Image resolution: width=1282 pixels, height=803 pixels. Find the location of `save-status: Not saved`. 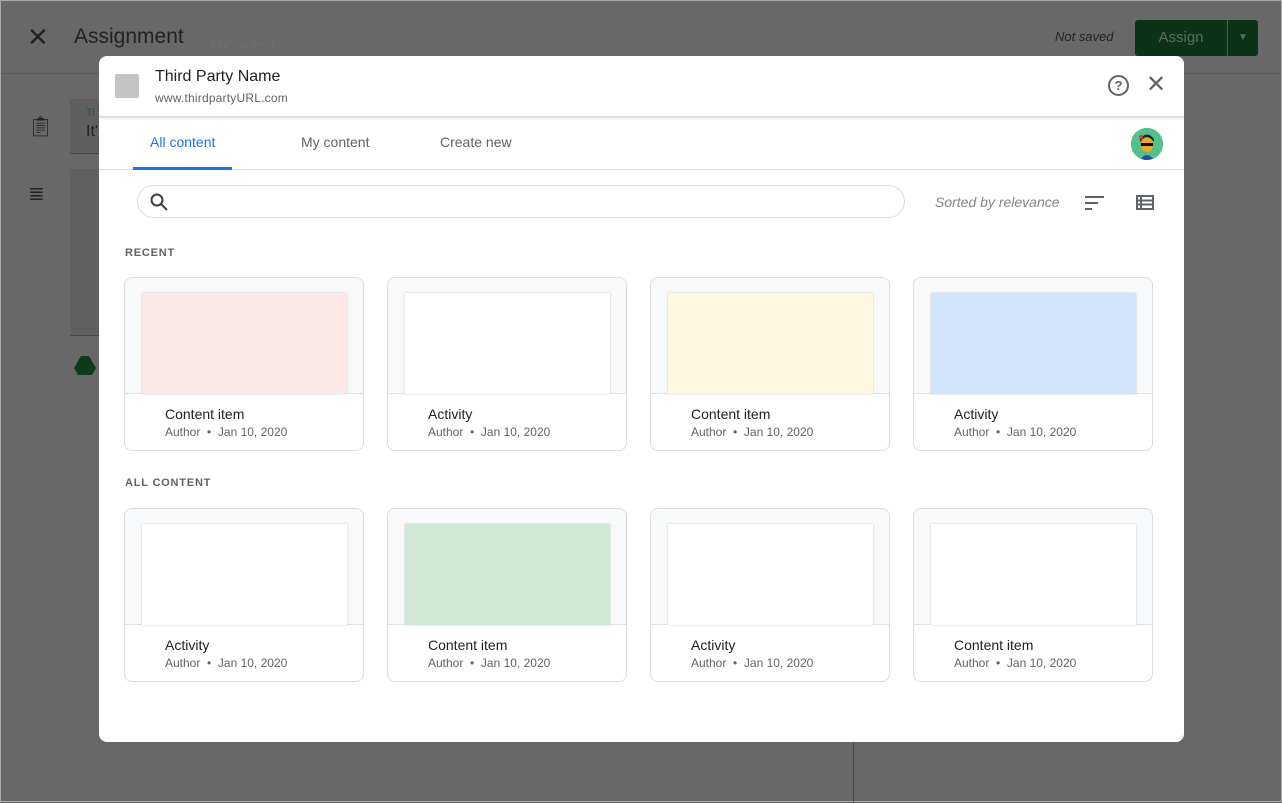

save-status: Not saved is located at coordinates (1084, 36).